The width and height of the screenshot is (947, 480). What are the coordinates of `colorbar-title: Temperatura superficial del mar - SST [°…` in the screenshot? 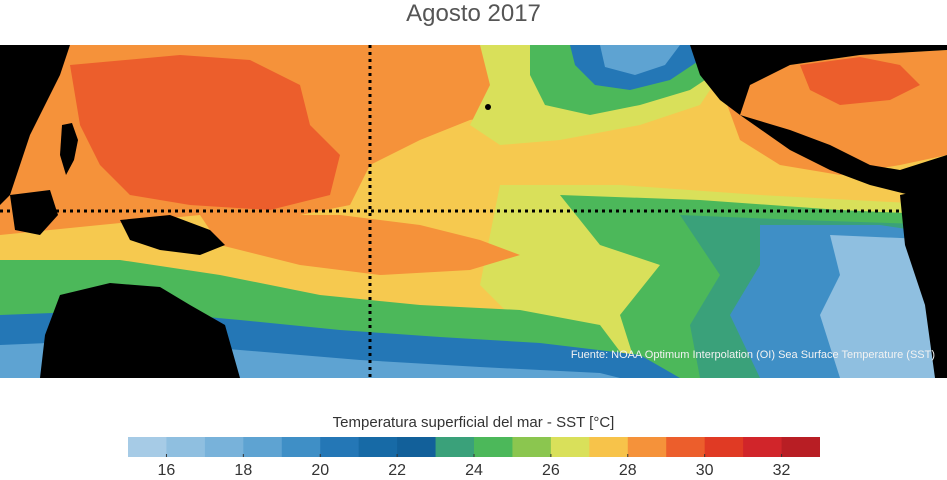 It's located at (473, 422).